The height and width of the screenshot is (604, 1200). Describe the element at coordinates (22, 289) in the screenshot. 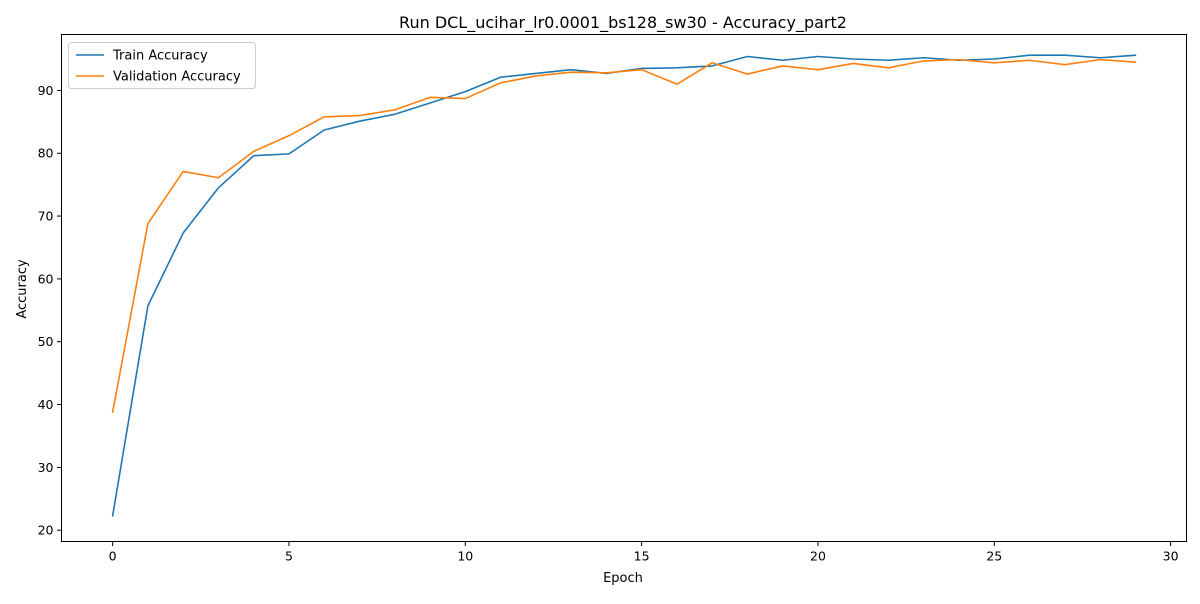

I see `y-axis-label: Accuracy` at that location.